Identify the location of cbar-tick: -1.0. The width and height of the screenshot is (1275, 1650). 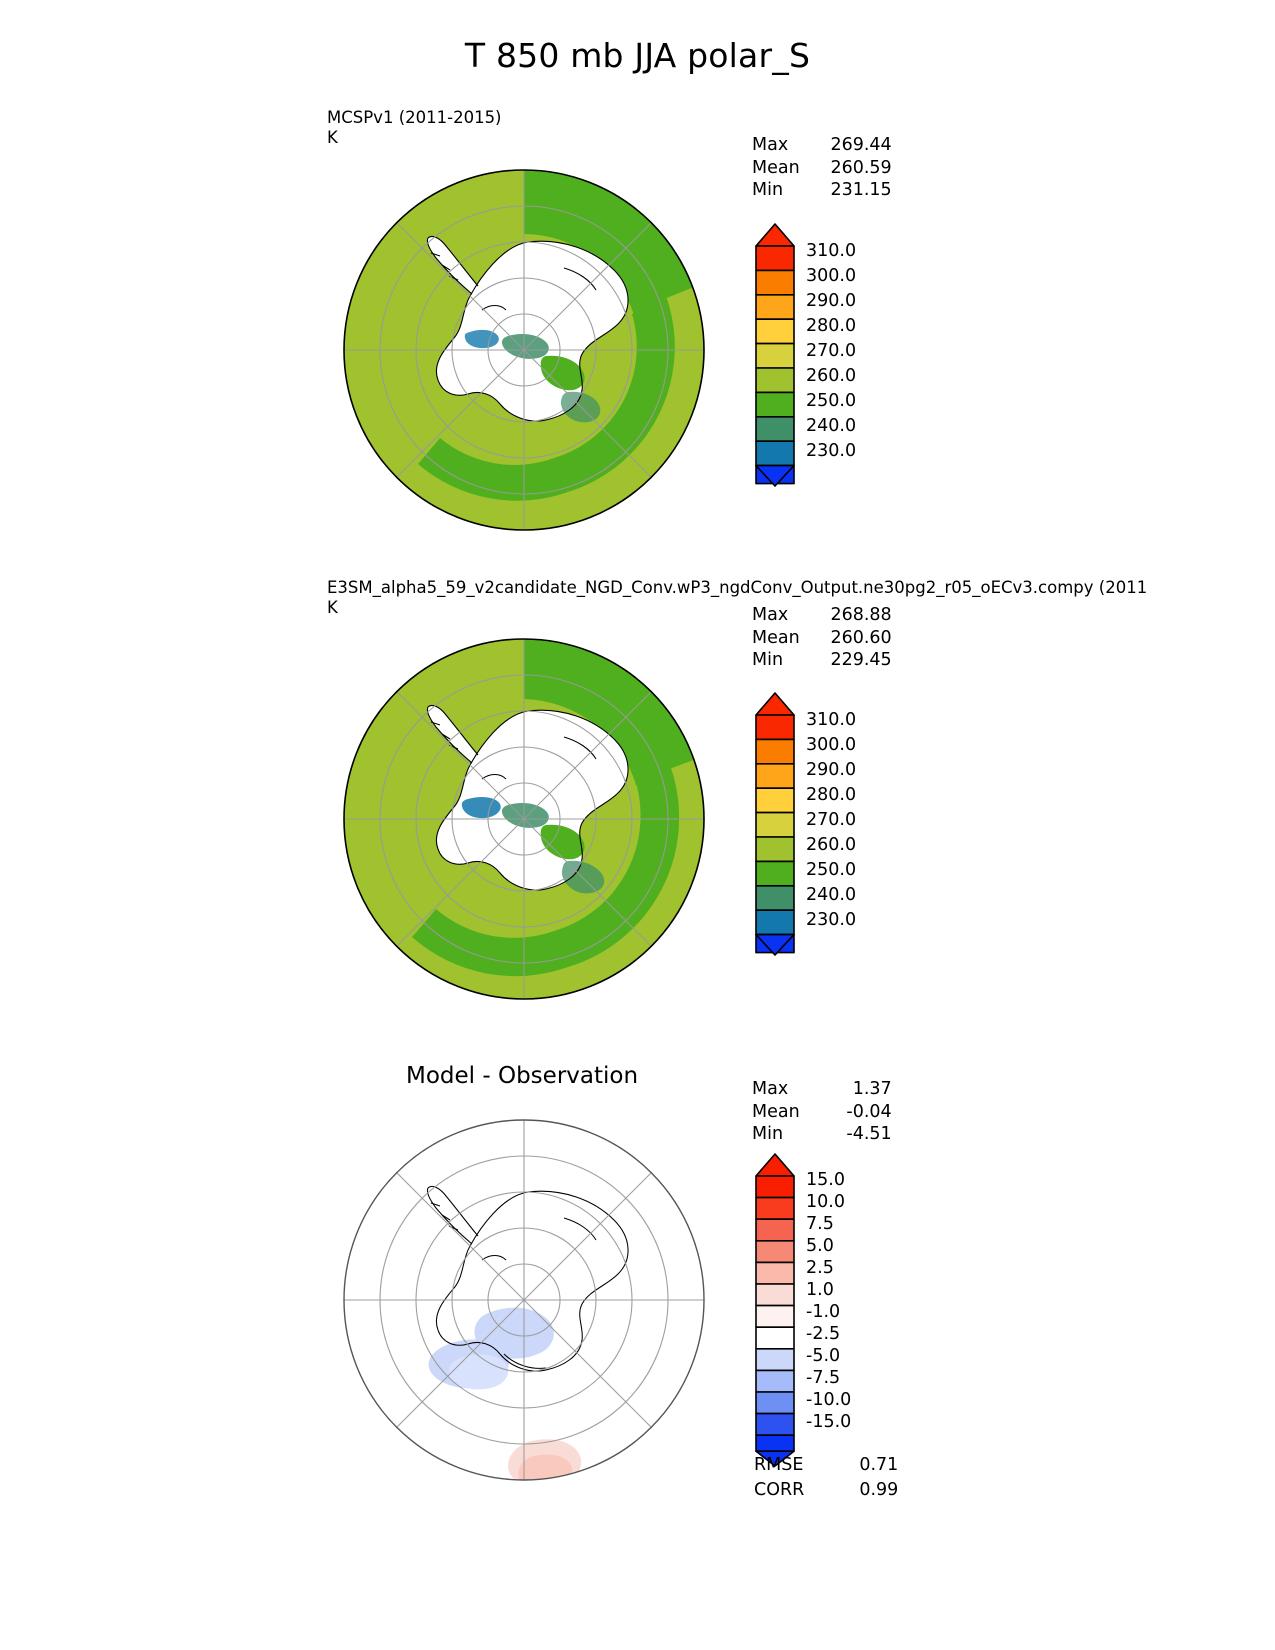
(823, 1312).